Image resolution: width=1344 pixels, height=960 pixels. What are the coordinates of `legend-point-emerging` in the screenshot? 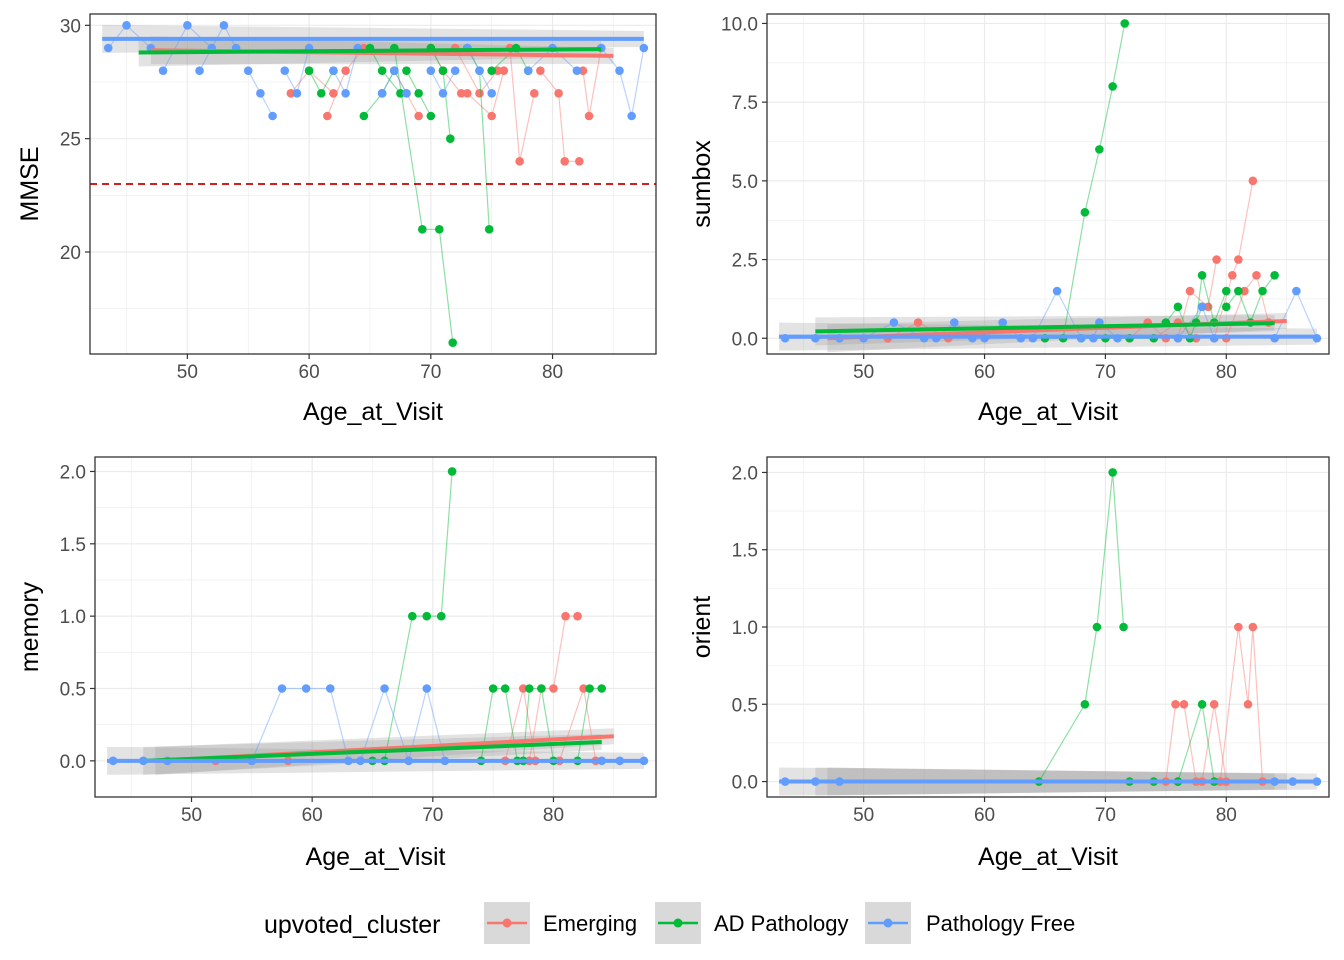 It's located at (507, 923).